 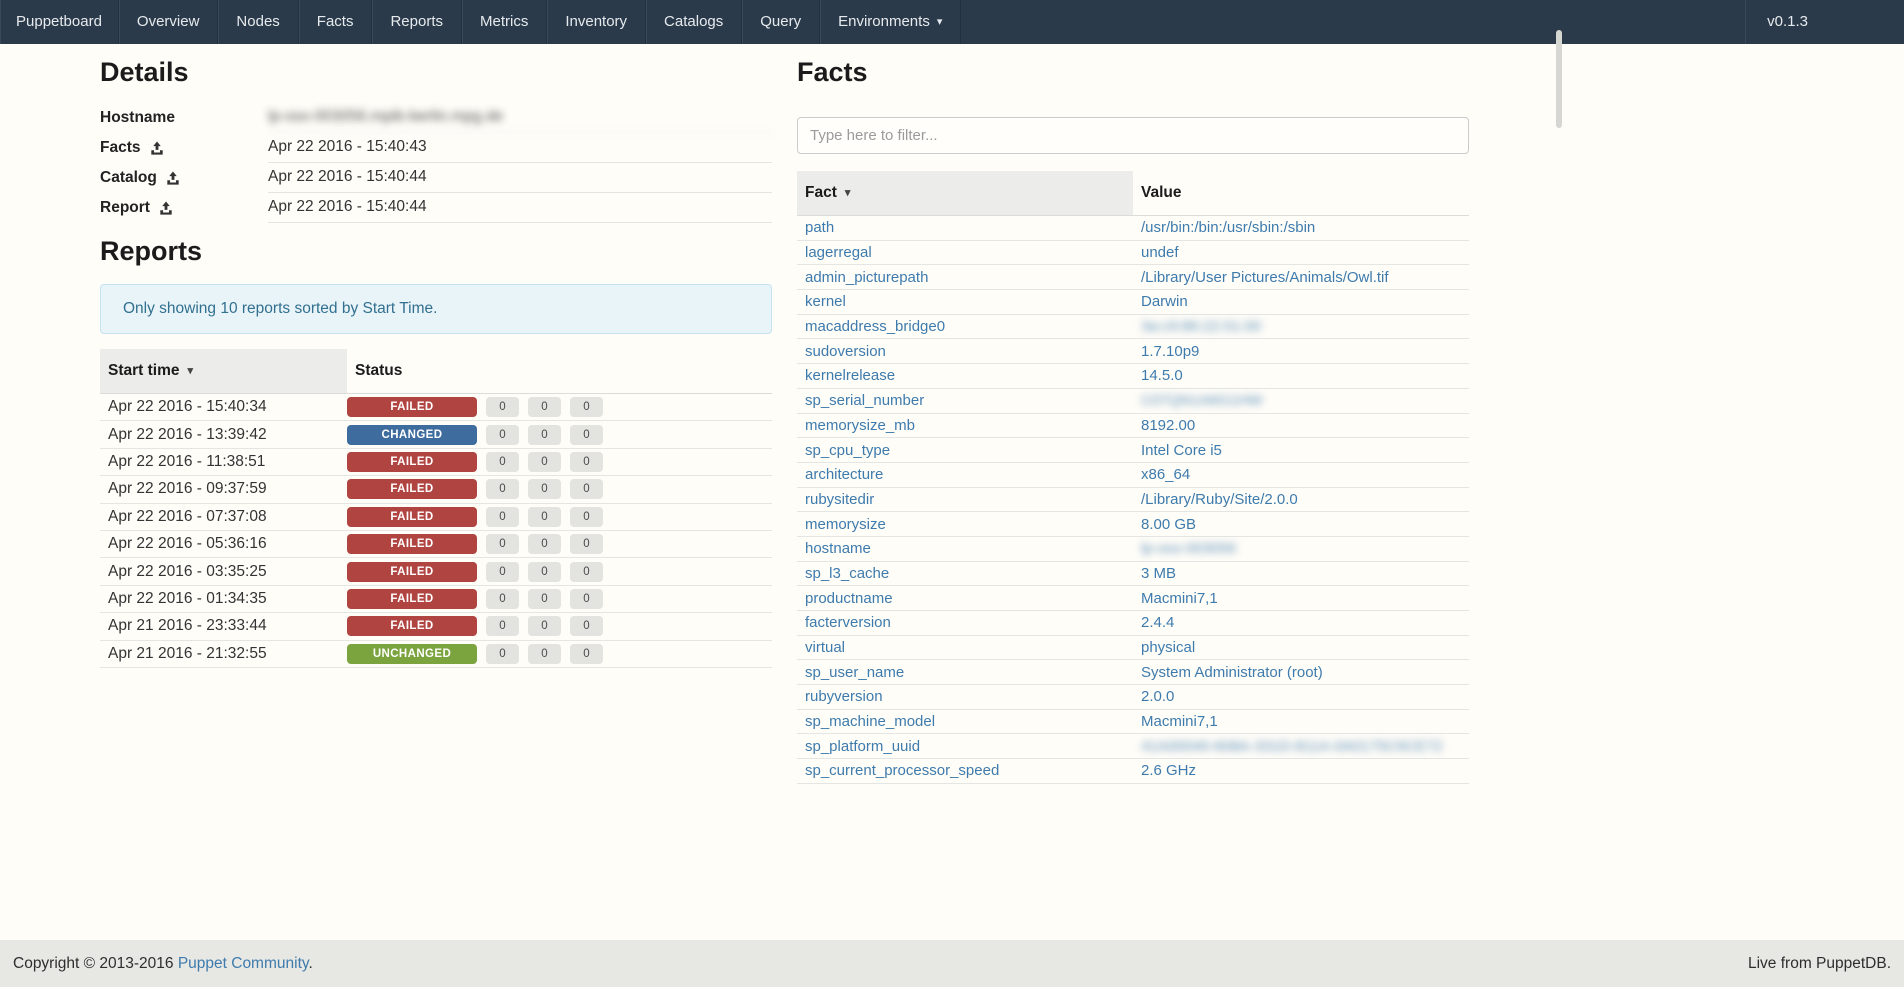 What do you see at coordinates (187, 598) in the screenshot?
I see `report-start-time: Apr 22 2016 - 01:34:35` at bounding box center [187, 598].